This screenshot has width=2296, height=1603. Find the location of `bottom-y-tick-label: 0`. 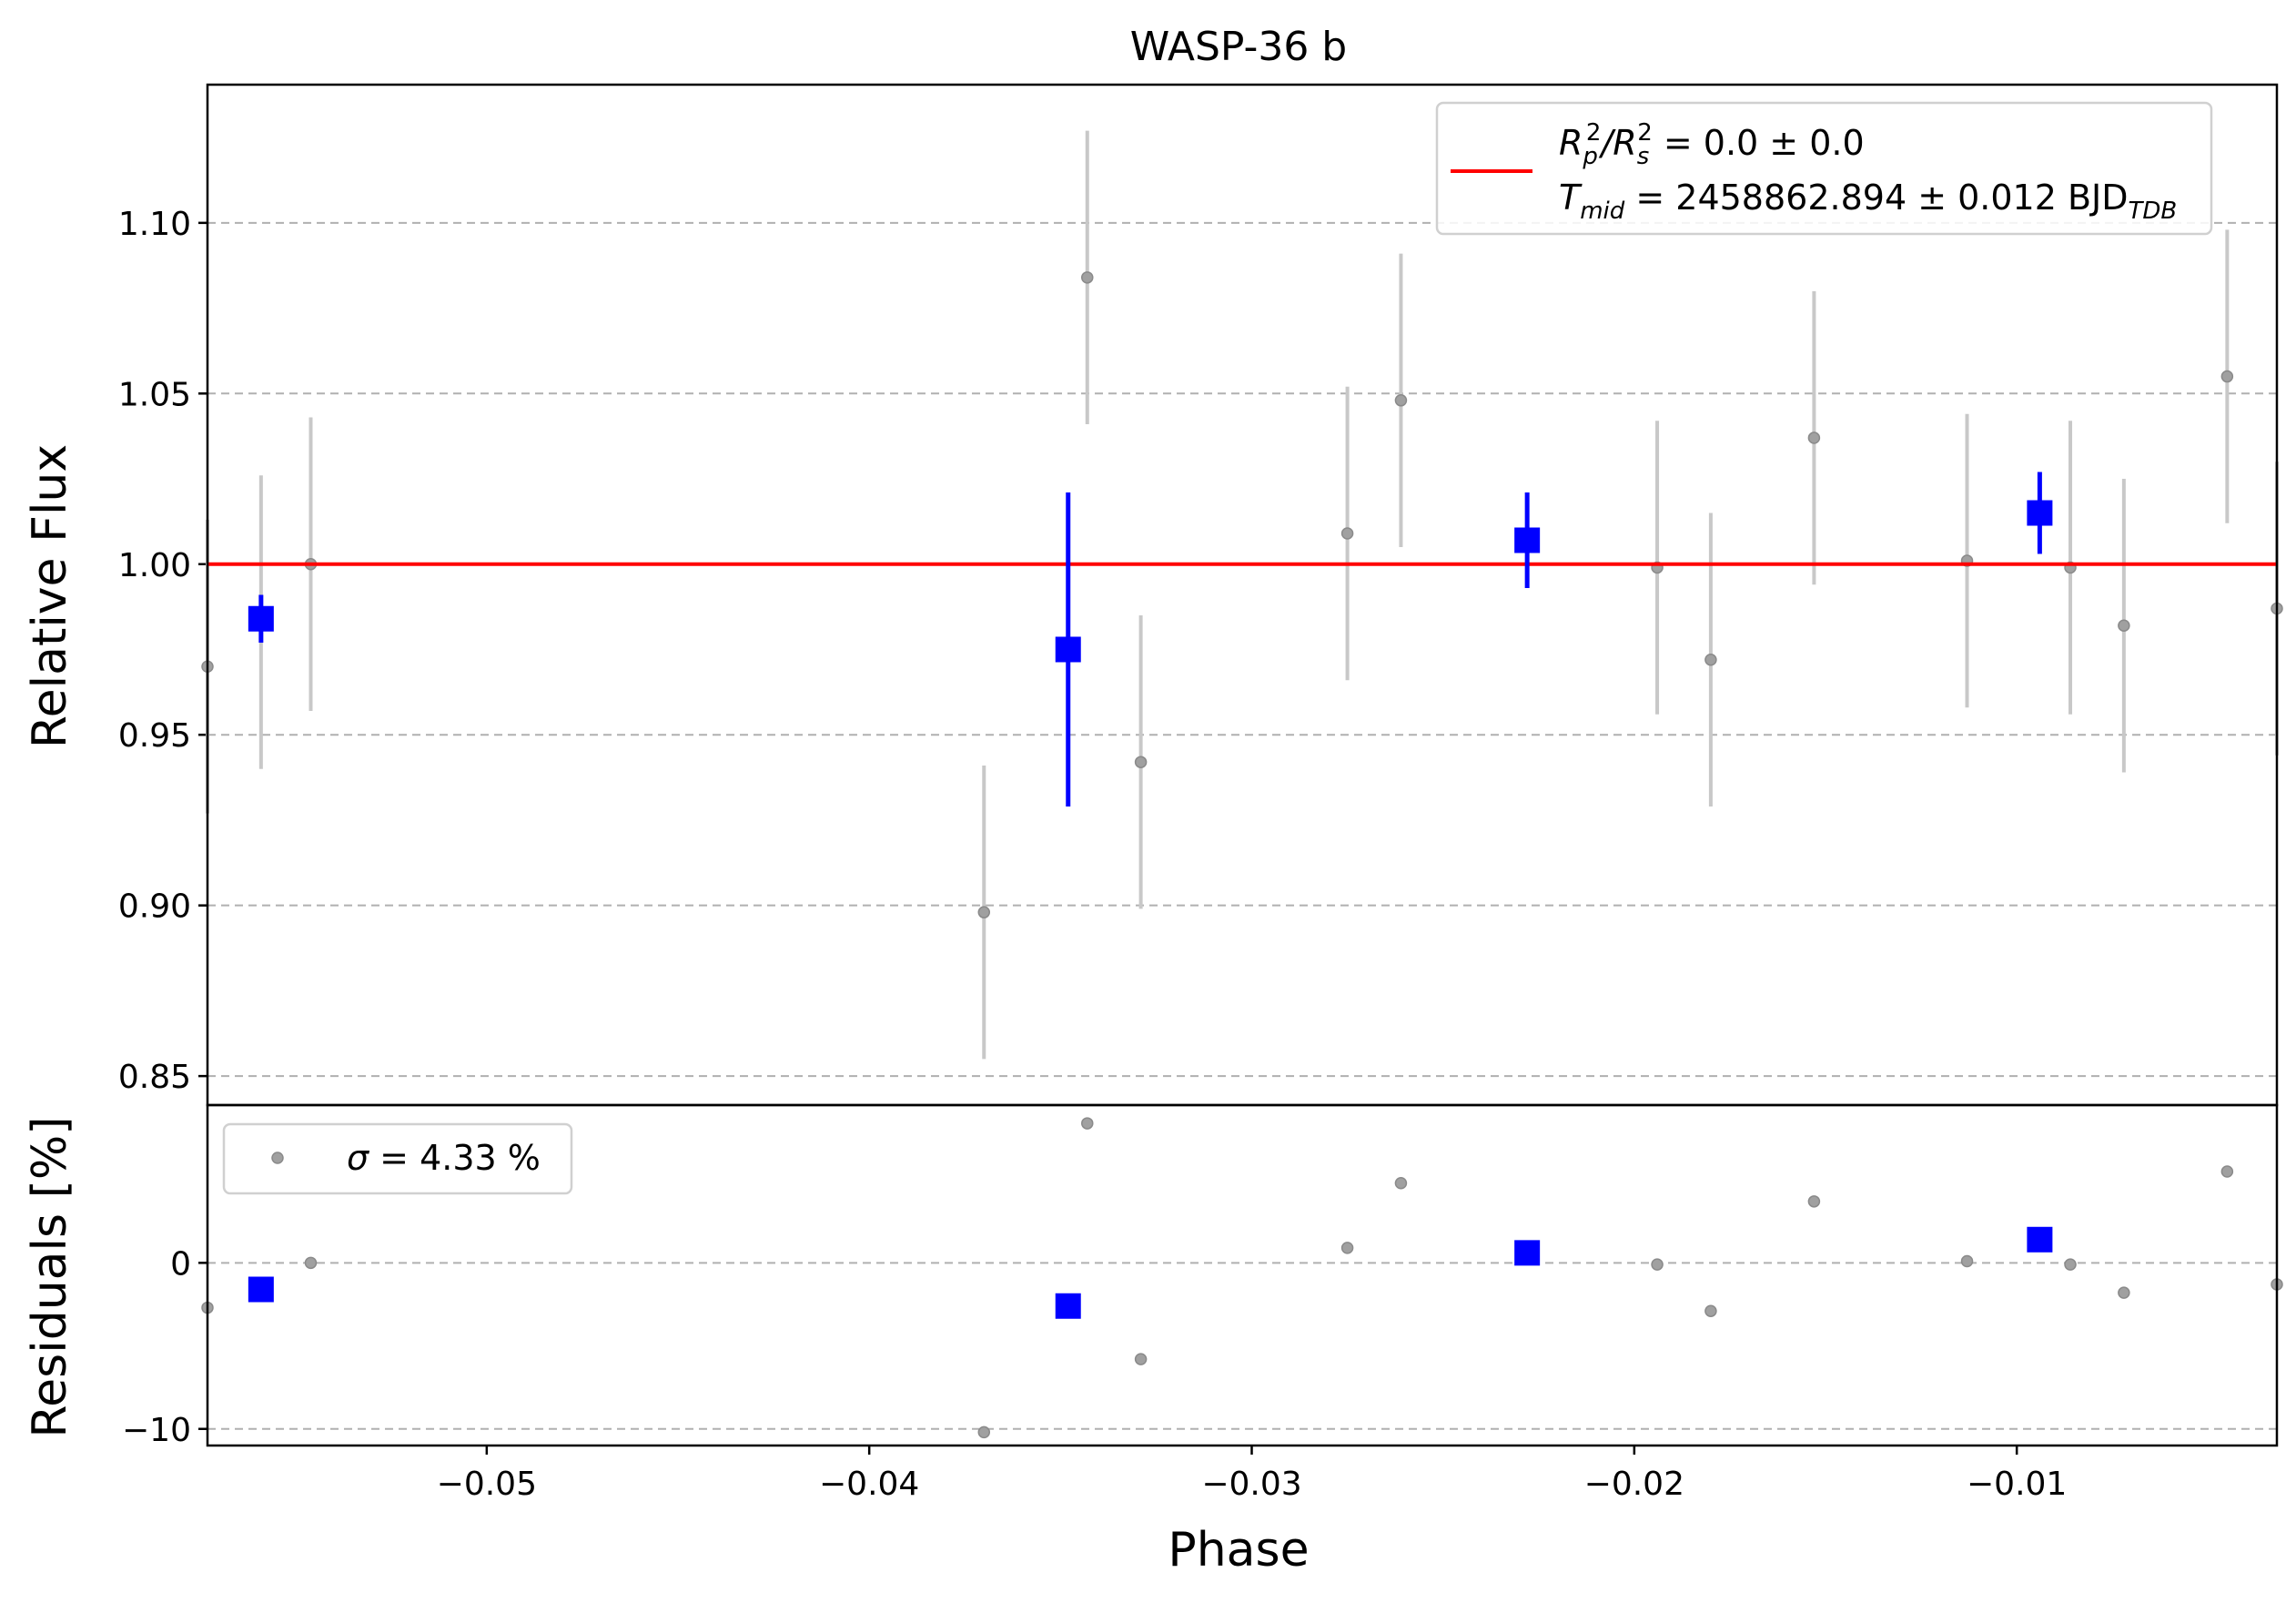

bottom-y-tick-label: 0 is located at coordinates (180, 1264).